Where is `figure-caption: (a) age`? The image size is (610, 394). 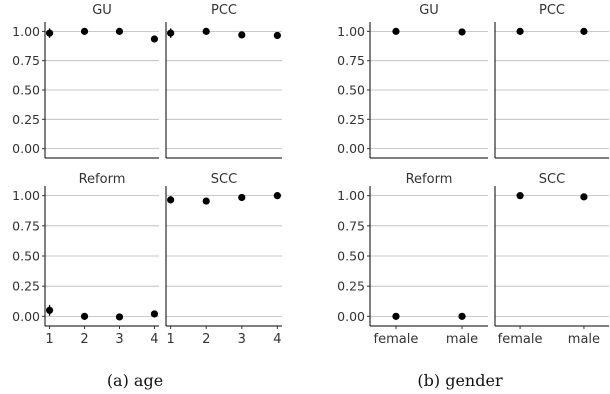
figure-caption: (a) age is located at coordinates (135, 380).